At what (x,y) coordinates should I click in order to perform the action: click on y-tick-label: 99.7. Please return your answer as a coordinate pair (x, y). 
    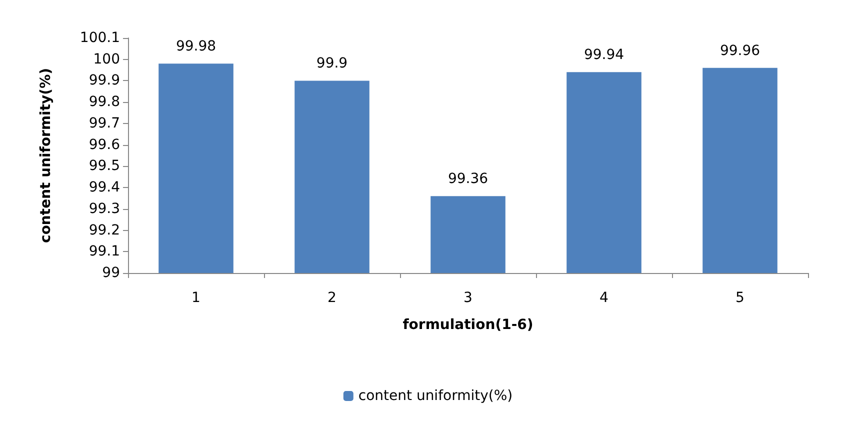
    Looking at the image, I should click on (104, 123).